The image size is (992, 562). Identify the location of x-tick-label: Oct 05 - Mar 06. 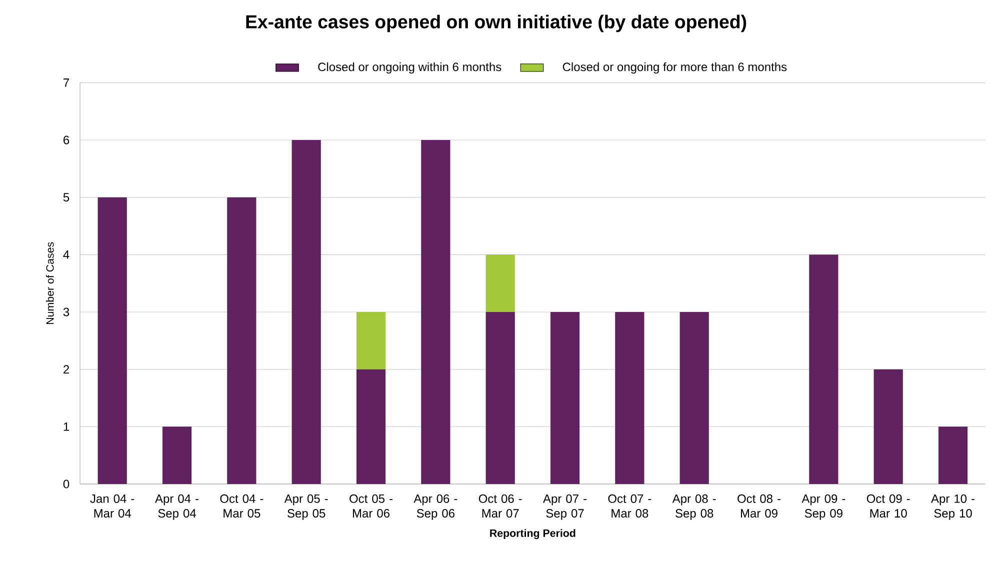
(371, 506).